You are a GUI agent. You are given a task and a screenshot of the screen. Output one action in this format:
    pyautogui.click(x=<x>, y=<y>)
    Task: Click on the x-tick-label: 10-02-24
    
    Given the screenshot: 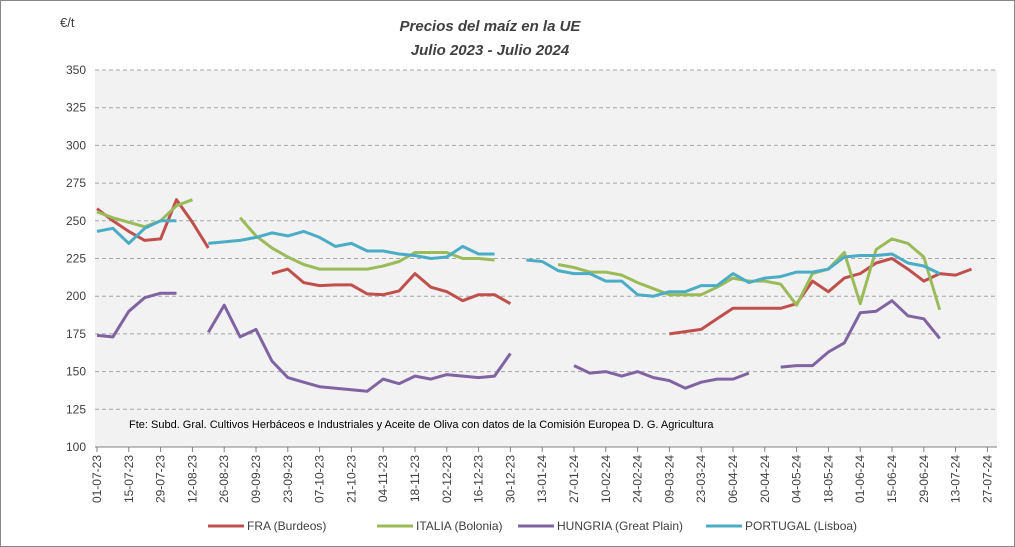 What is the action you would take?
    pyautogui.click(x=606, y=479)
    